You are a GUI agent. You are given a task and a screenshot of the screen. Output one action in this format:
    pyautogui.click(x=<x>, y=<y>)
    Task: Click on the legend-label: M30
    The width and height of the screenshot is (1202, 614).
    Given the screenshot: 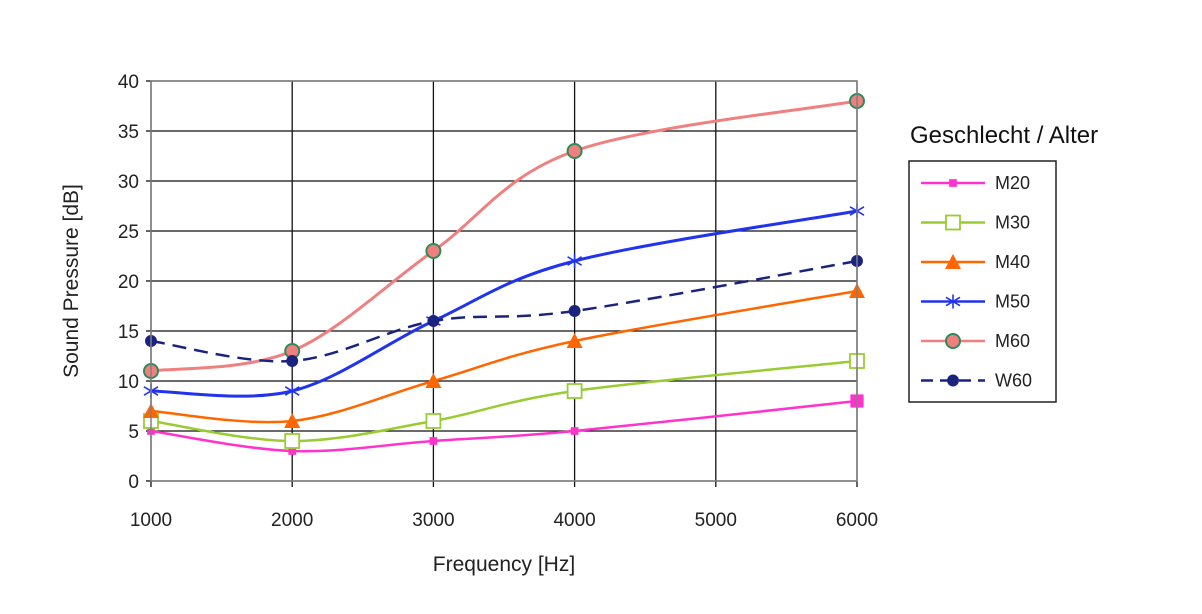 What is the action you would take?
    pyautogui.click(x=1012, y=223)
    